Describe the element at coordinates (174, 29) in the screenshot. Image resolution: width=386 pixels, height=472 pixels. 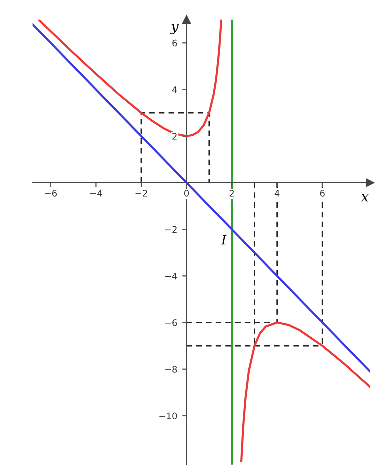
I see `y-axis-title: y` at that location.